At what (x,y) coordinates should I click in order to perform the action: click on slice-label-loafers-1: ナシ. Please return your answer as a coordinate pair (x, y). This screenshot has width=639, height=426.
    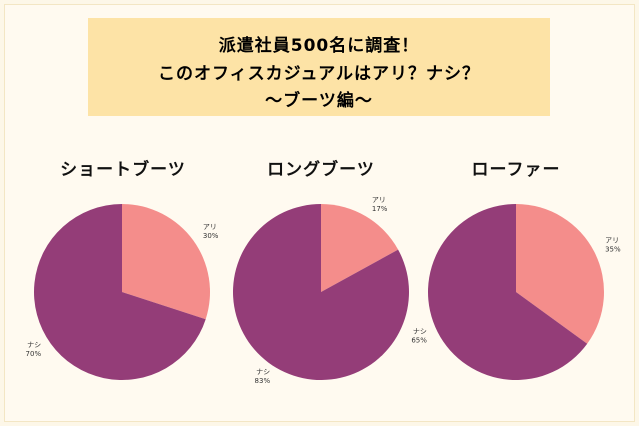
    Looking at the image, I should click on (420, 331).